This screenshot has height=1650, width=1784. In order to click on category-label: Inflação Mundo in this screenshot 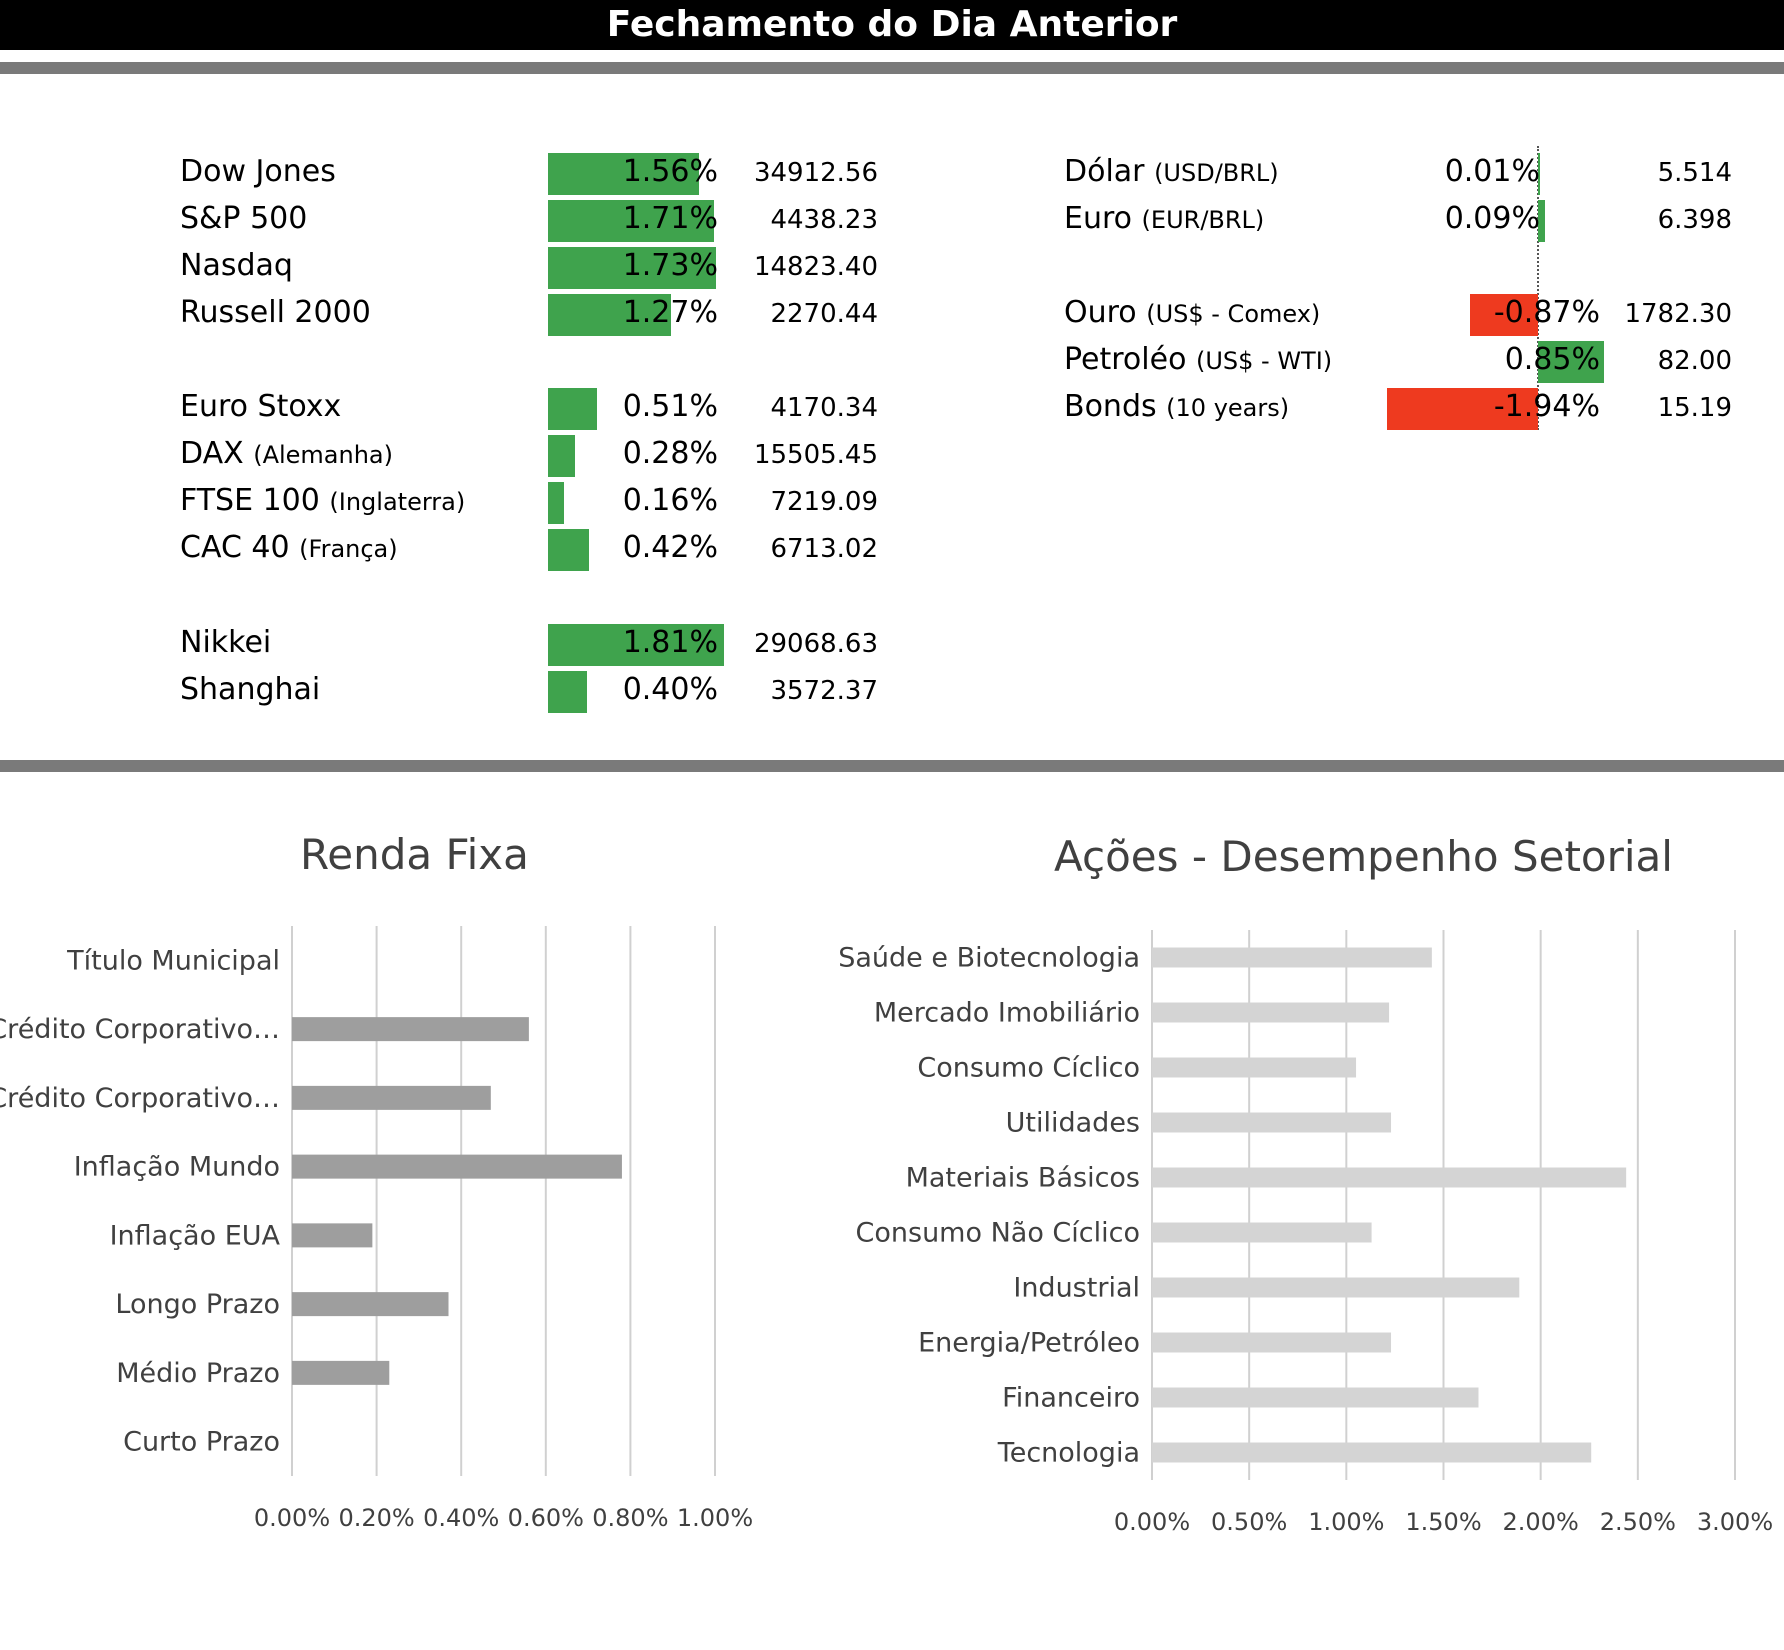, I will do `click(177, 1167)`.